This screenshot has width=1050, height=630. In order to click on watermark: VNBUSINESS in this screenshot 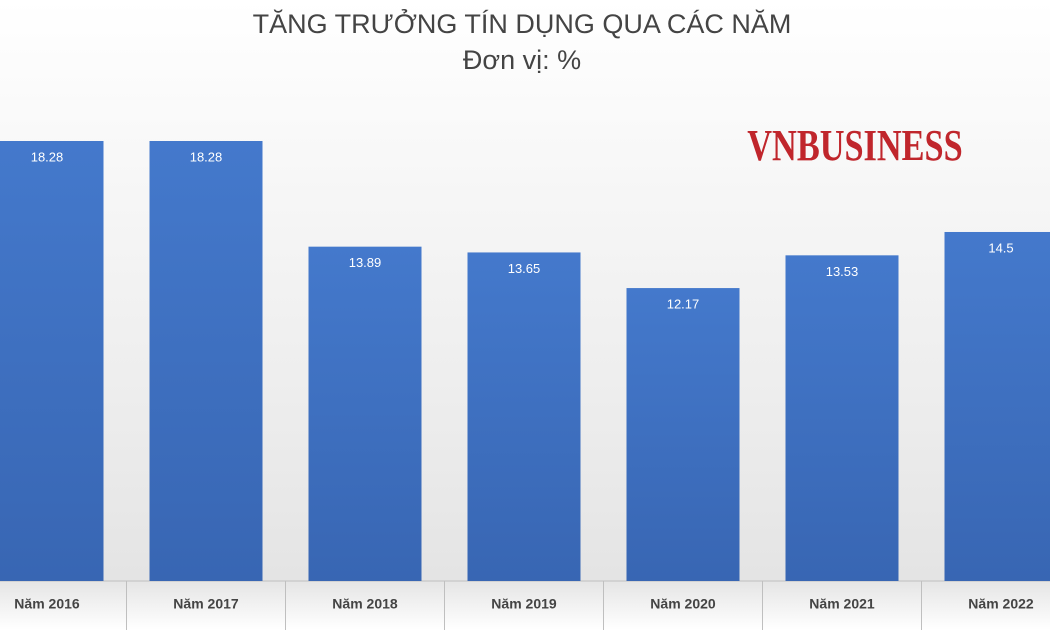, I will do `click(854, 145)`.